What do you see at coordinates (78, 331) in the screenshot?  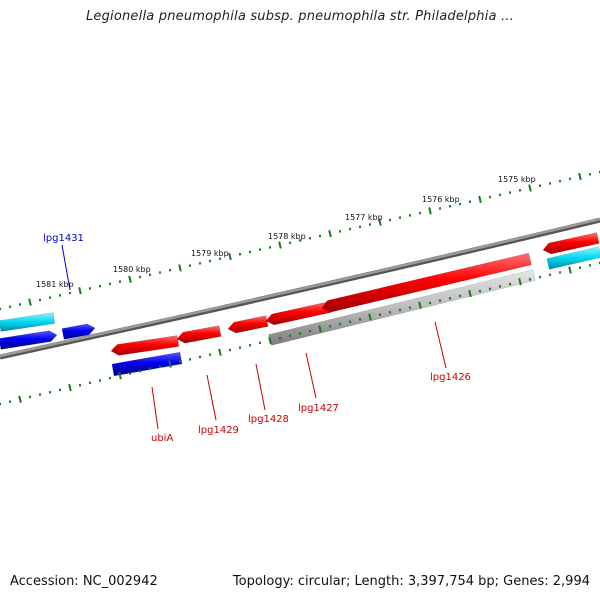 I see `blue-gene` at bounding box center [78, 331].